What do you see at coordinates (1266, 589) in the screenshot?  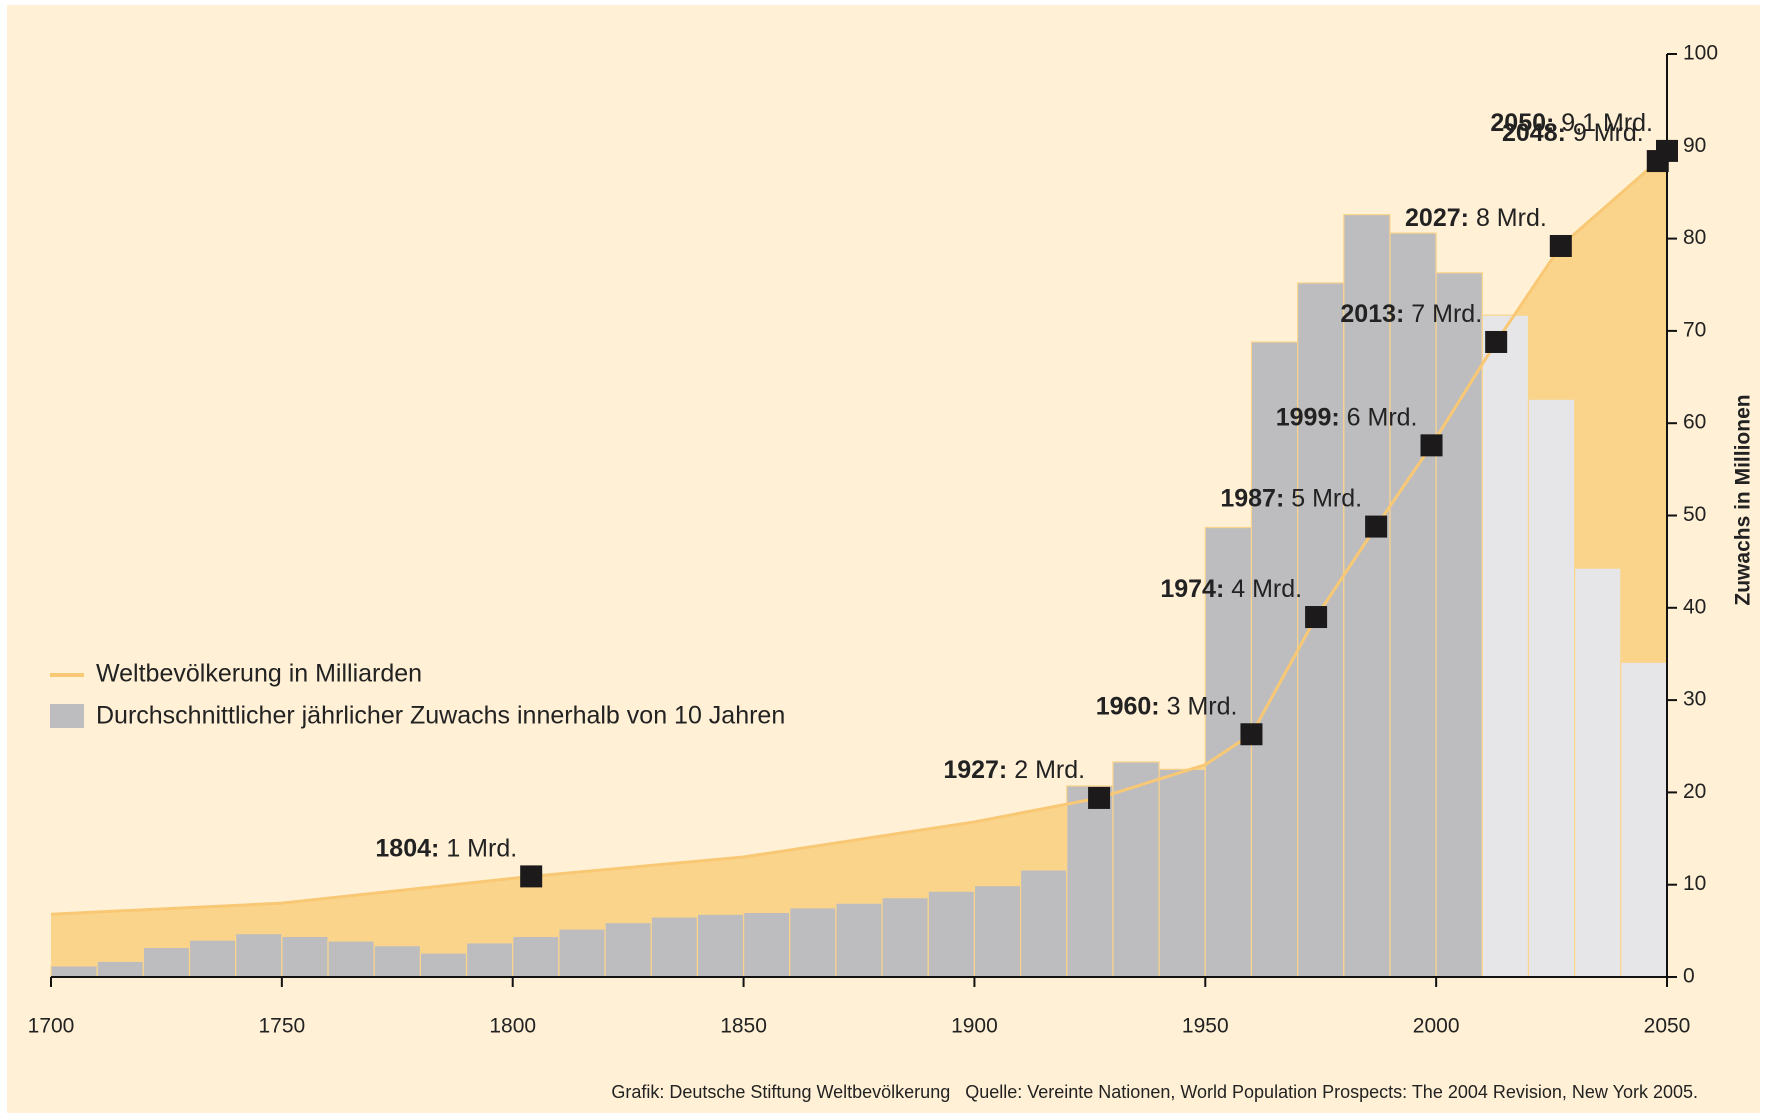 I see `milestone-value: 4 Mrd.` at bounding box center [1266, 589].